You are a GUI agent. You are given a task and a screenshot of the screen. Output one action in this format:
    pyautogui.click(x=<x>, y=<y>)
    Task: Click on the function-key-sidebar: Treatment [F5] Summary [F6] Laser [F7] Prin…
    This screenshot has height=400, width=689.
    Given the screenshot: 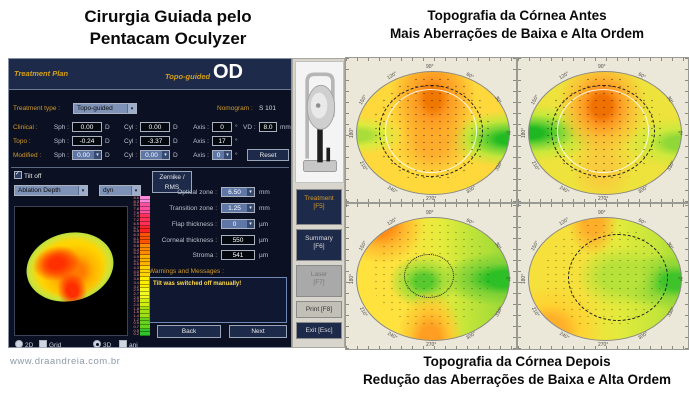 What is the action you would take?
    pyautogui.click(x=318, y=203)
    